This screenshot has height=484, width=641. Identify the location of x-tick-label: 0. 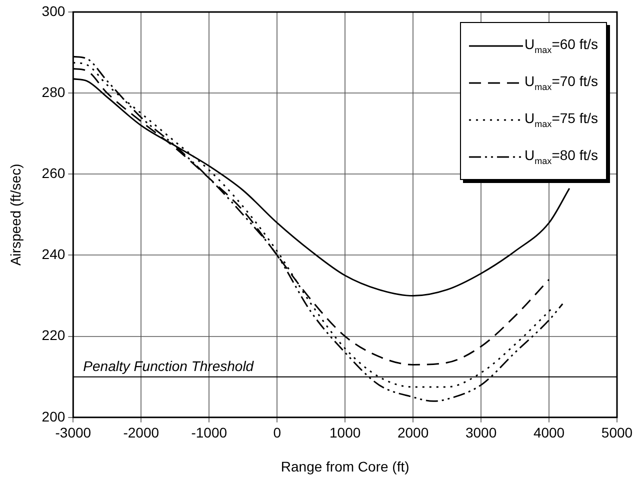
(277, 432).